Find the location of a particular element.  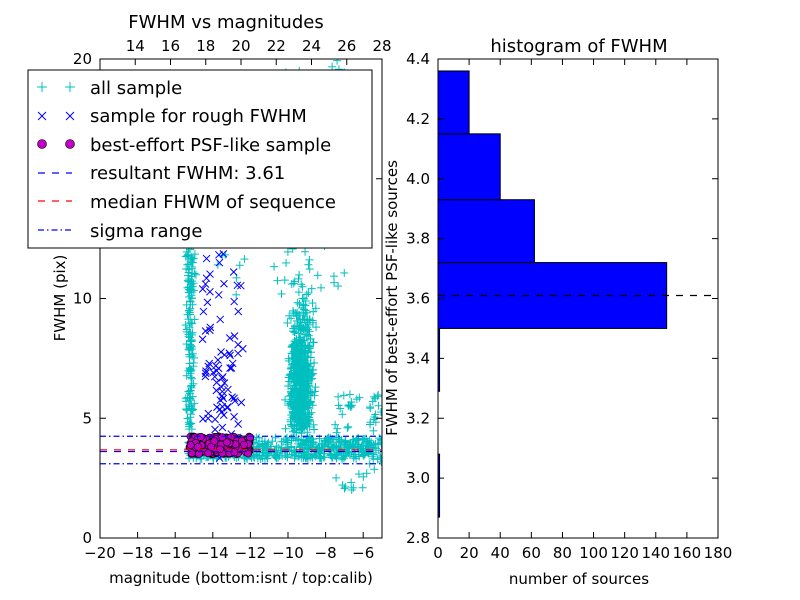

point-psf-sample is located at coordinates (201, 437).